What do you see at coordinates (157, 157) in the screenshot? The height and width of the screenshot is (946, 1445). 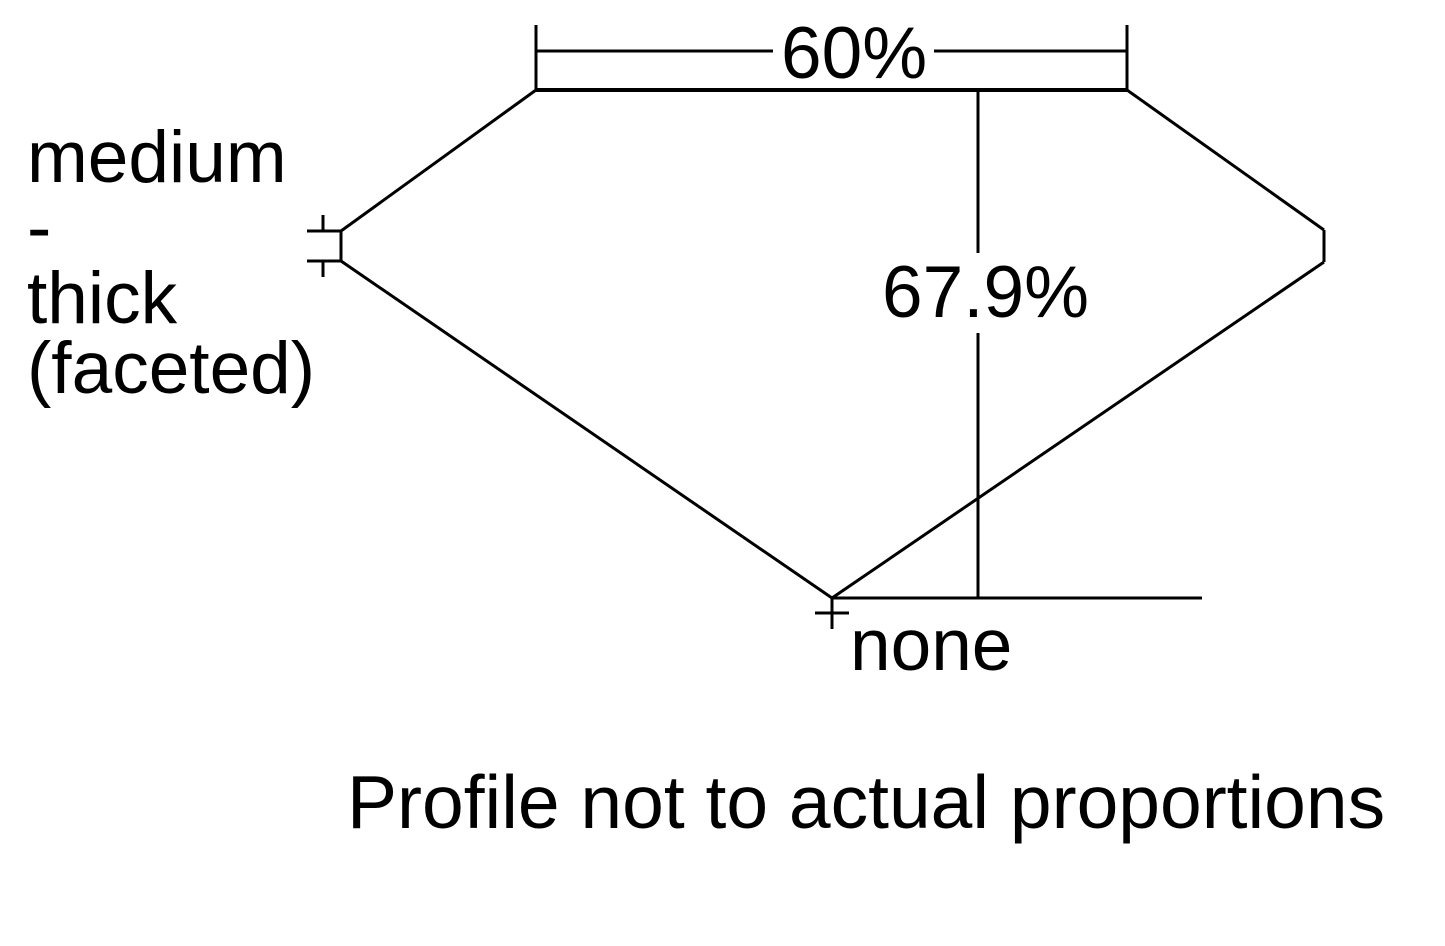 I see `girdle-thickness-label-line-1: medium` at bounding box center [157, 157].